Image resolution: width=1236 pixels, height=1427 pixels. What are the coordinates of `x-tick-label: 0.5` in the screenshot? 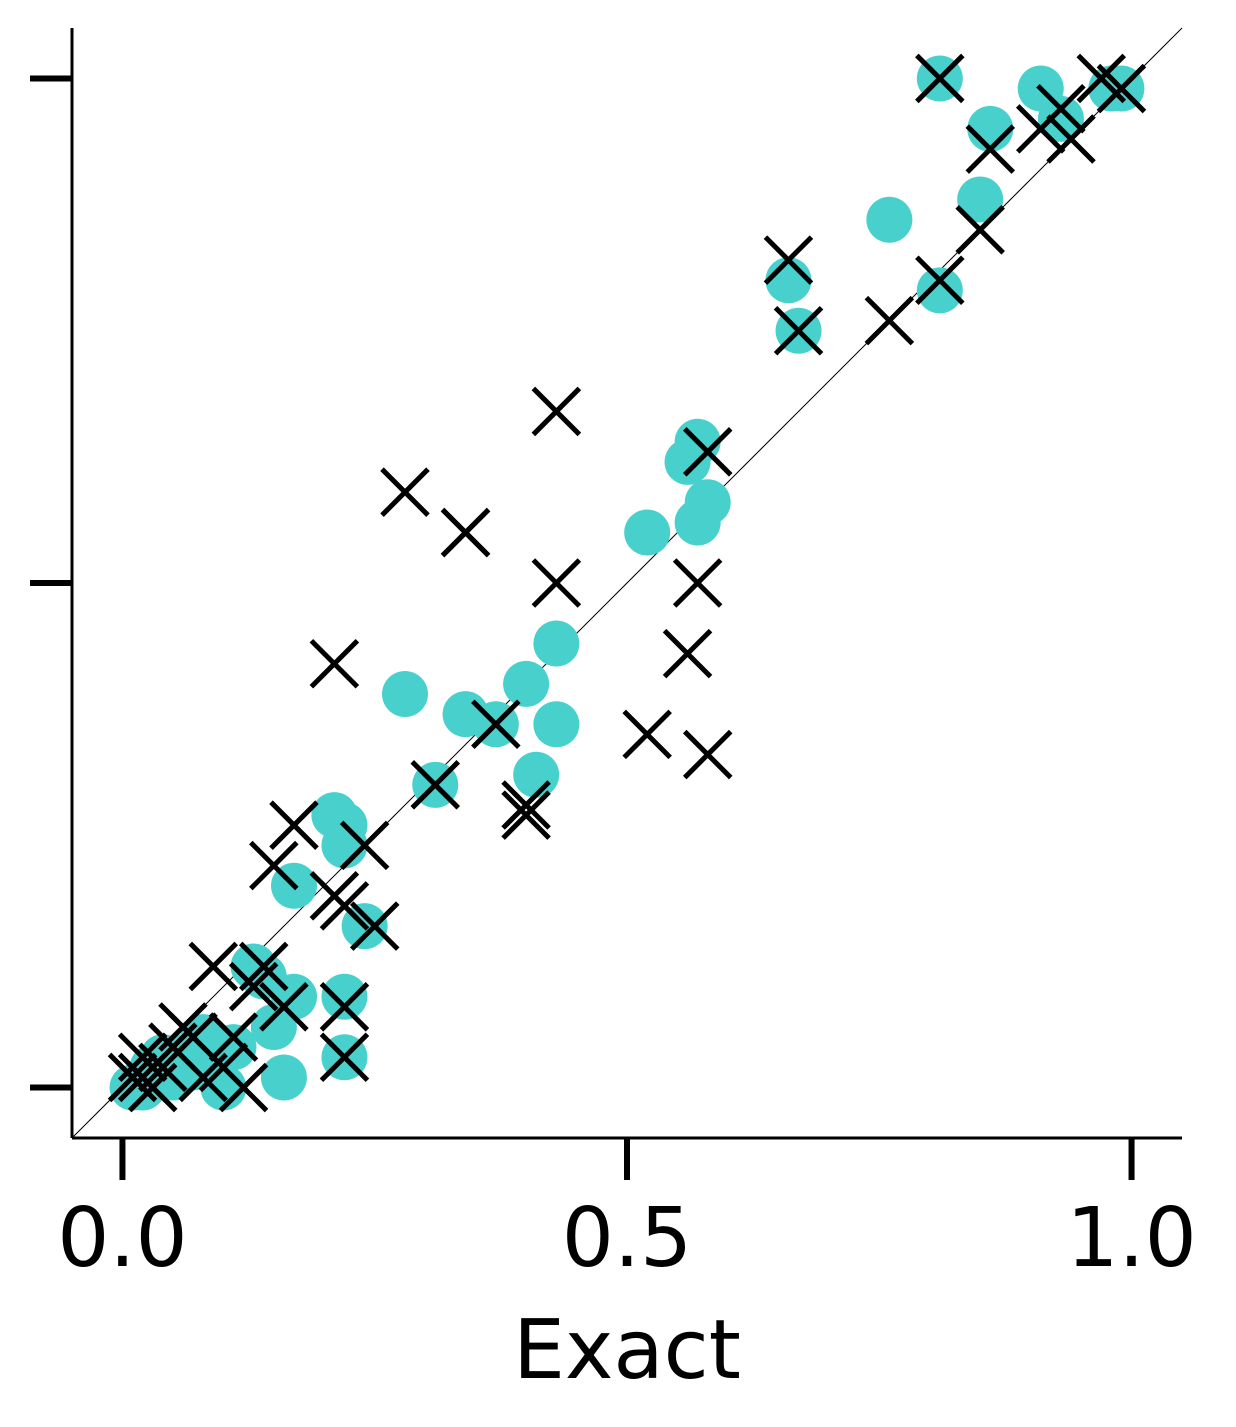 It's located at (627, 1238).